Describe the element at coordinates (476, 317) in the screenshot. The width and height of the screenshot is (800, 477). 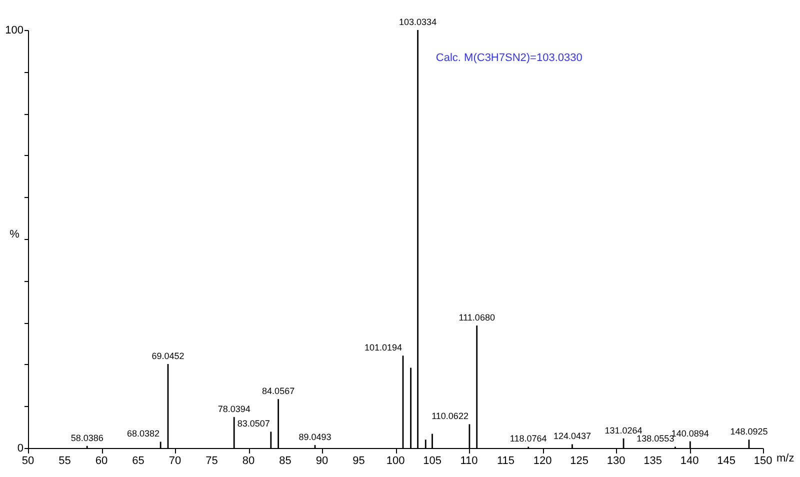
I see `annotation: 111.0680` at that location.